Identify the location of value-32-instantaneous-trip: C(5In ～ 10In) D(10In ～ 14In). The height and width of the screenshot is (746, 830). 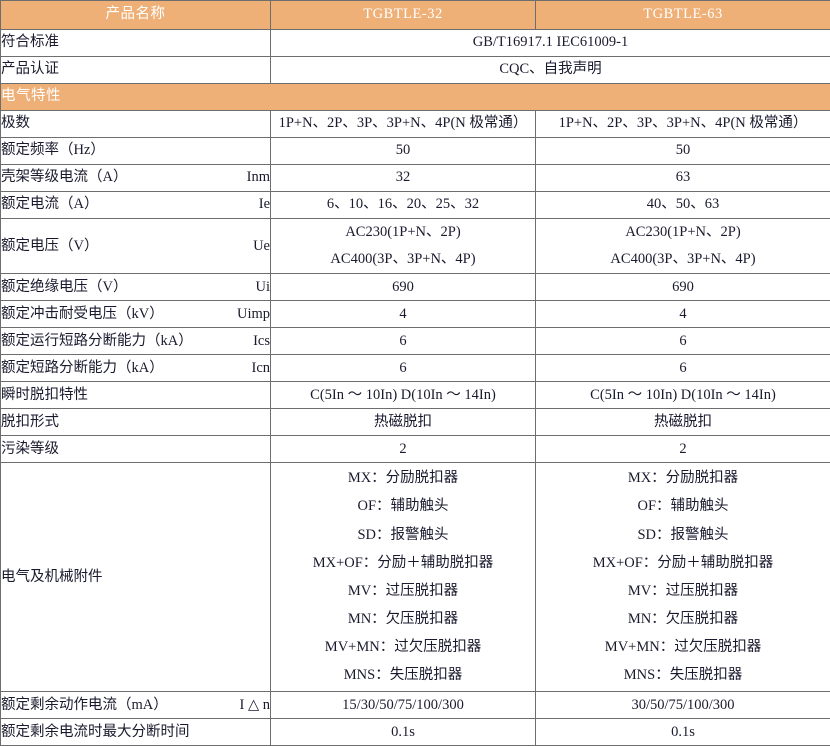
(403, 395).